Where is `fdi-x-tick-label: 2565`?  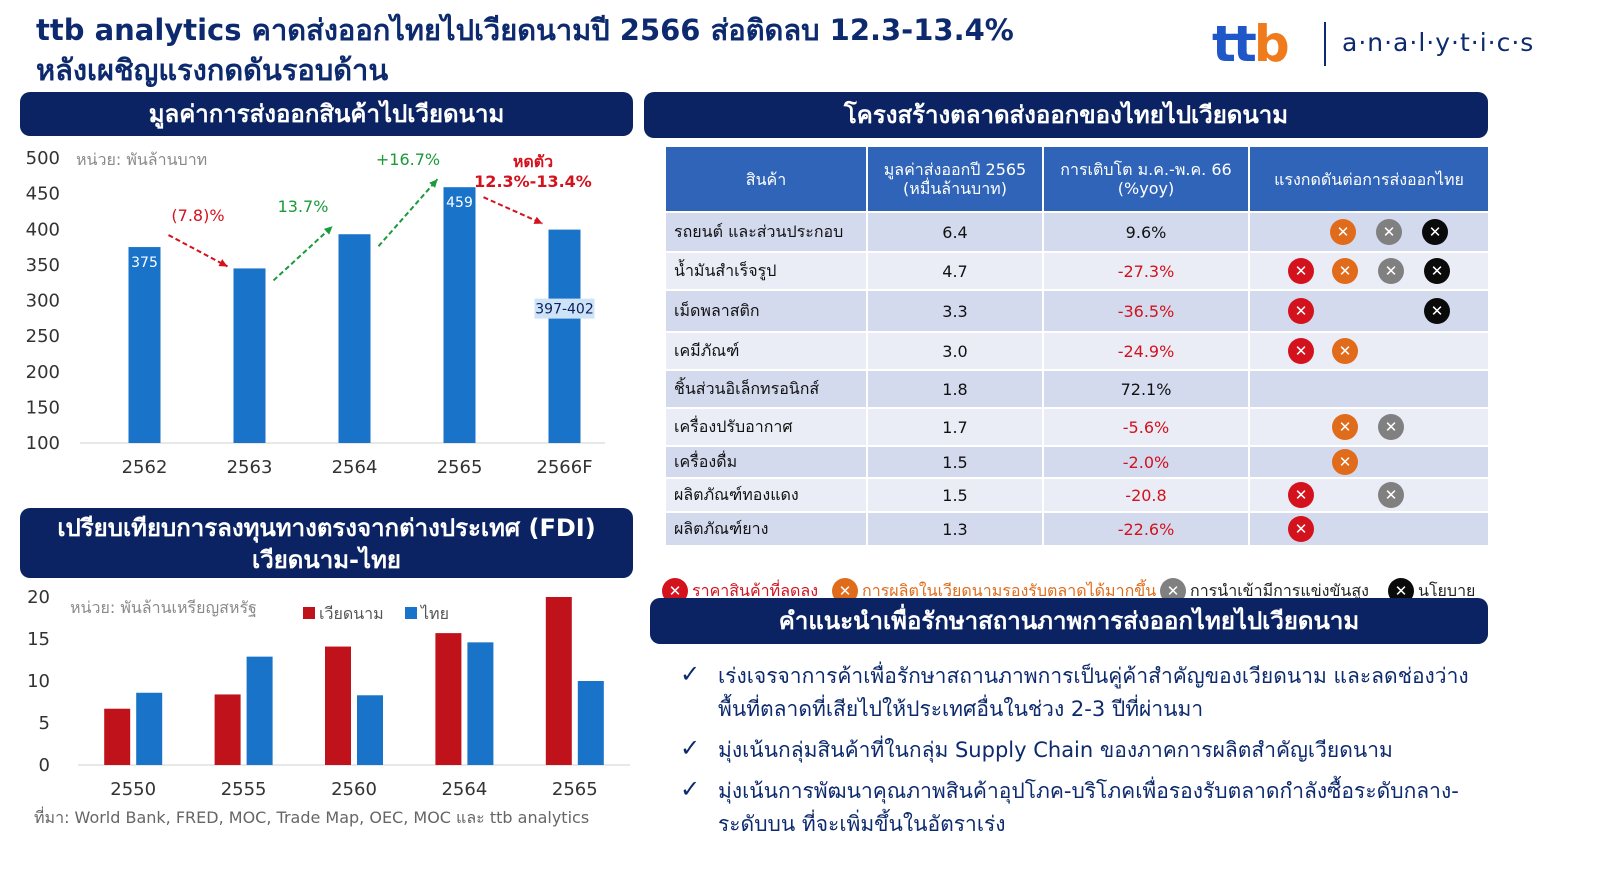 fdi-x-tick-label: 2565 is located at coordinates (575, 789).